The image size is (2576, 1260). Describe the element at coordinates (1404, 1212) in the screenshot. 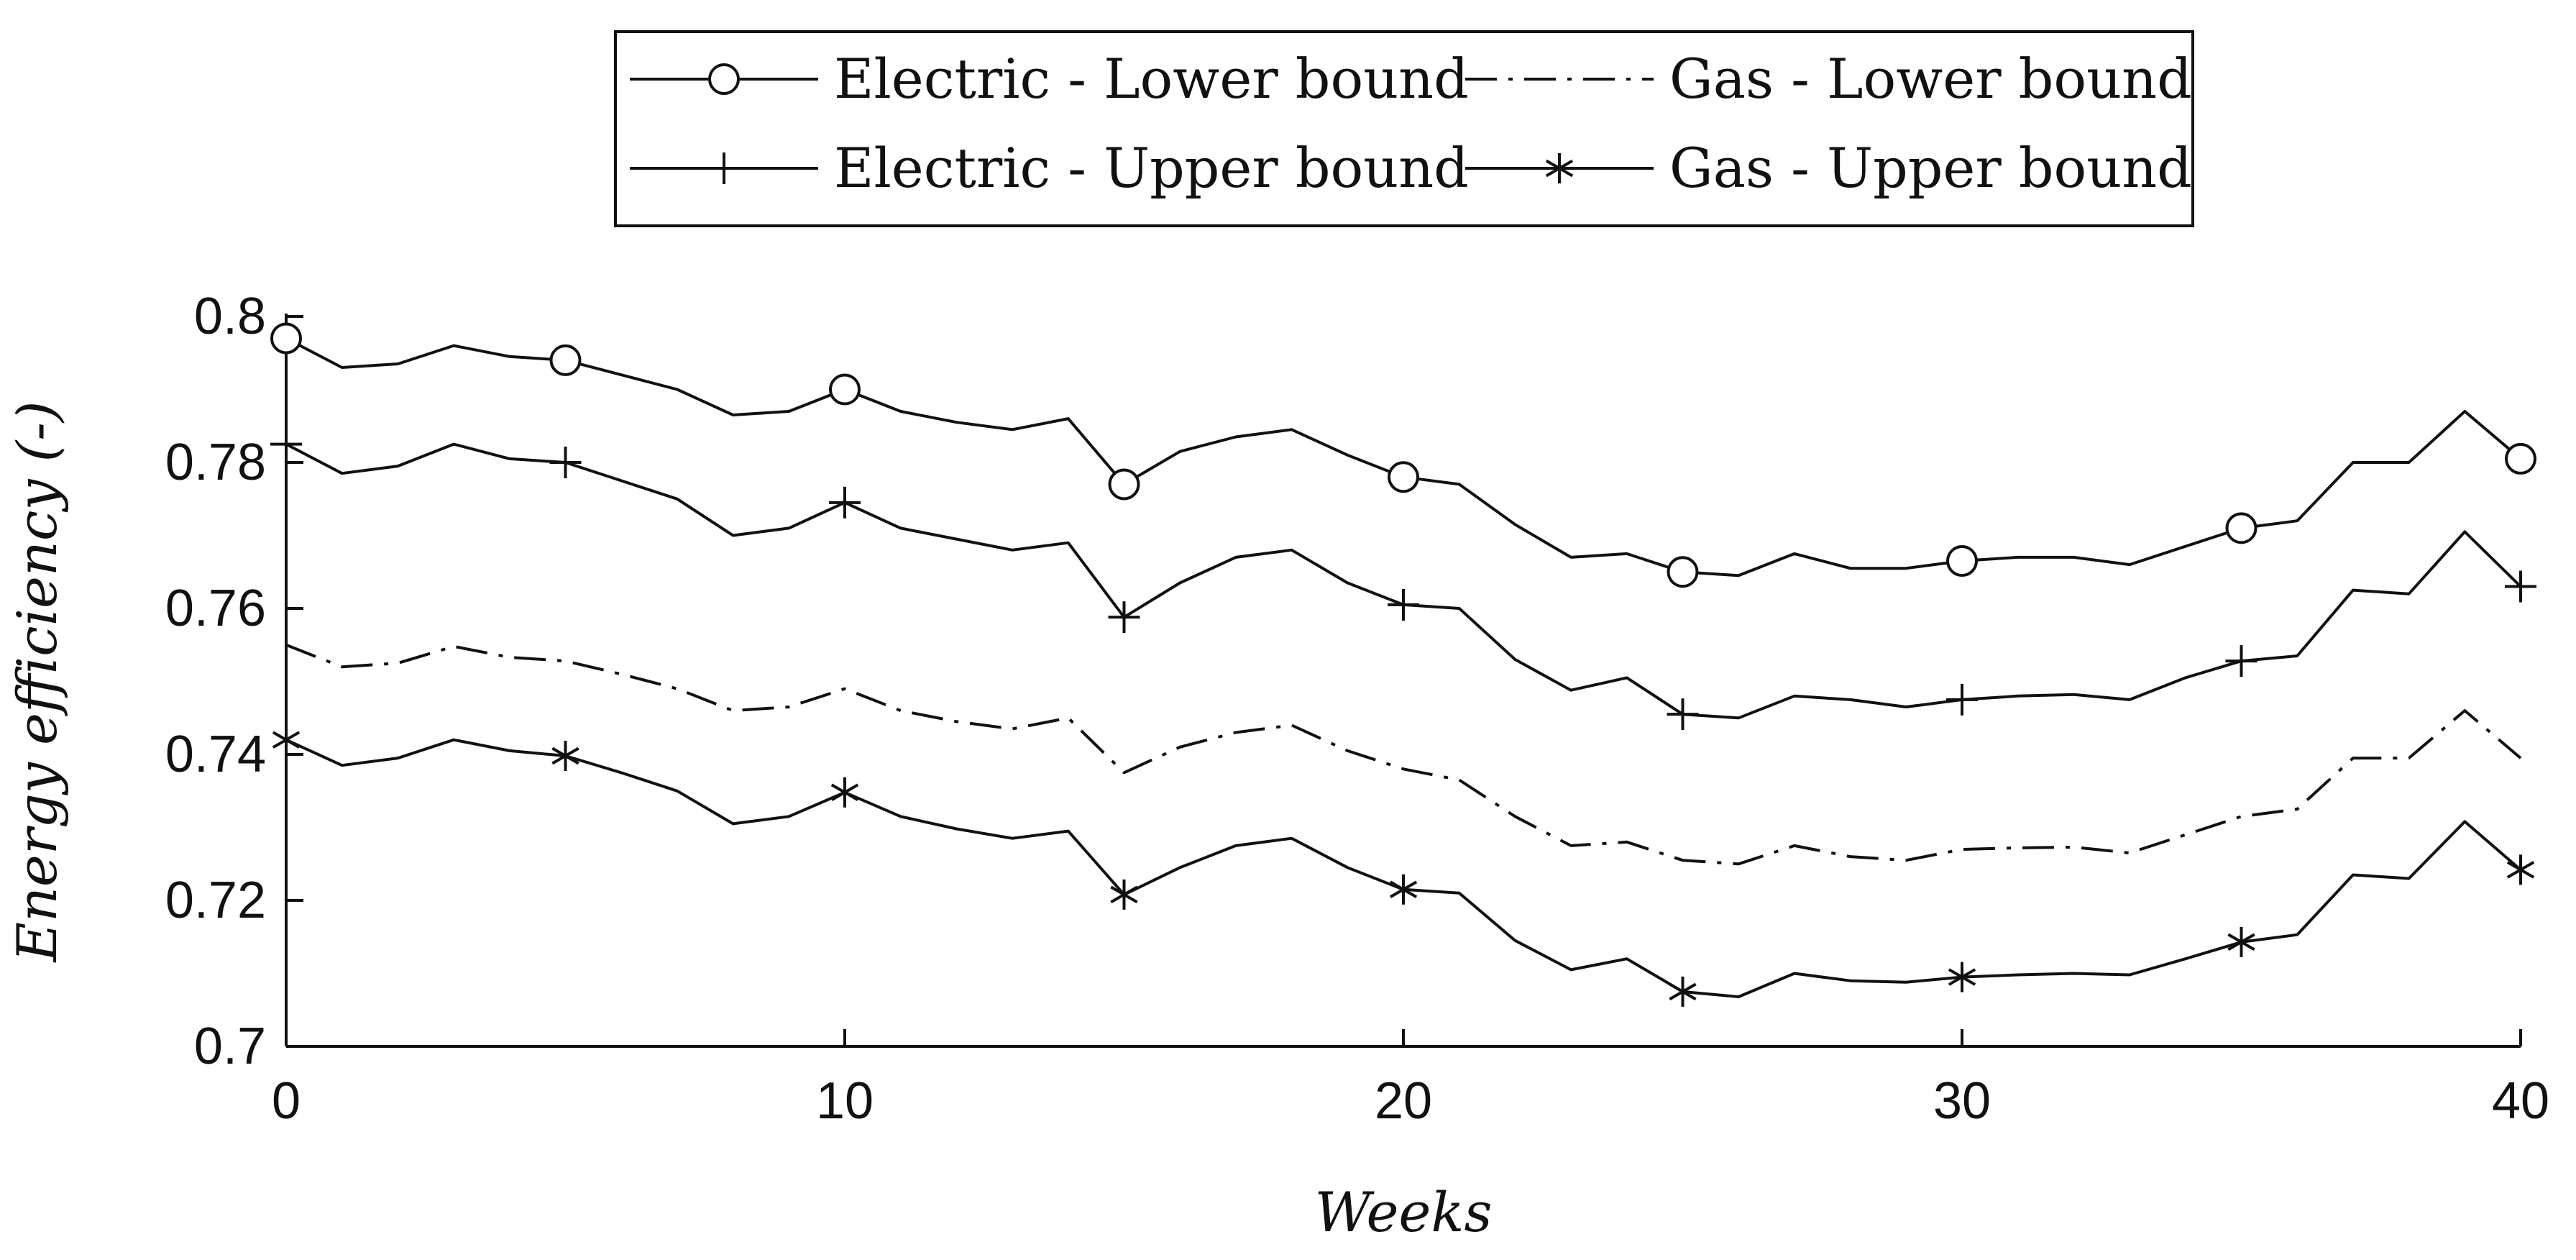

I see `x-axis-title: Weeks` at that location.